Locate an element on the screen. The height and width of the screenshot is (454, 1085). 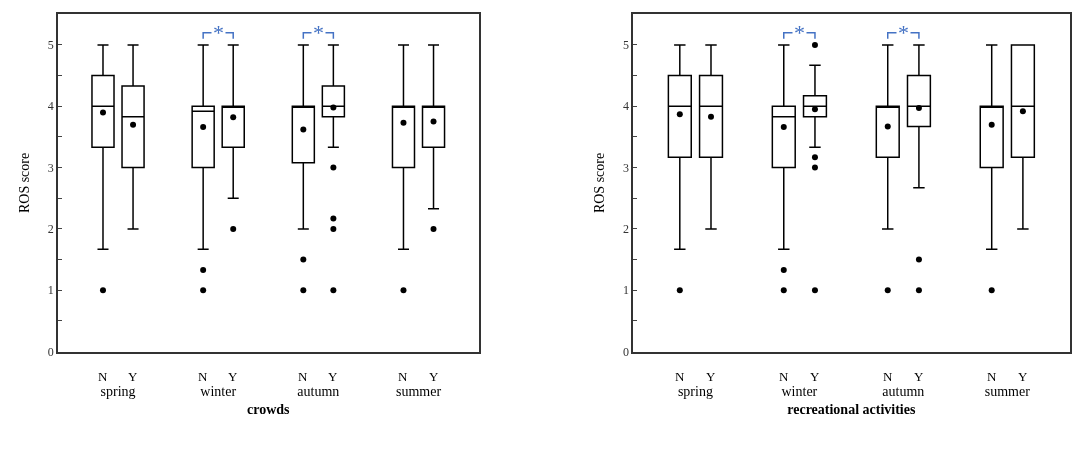
x-axis-title: recreational activities is located at coordinates (851, 409).